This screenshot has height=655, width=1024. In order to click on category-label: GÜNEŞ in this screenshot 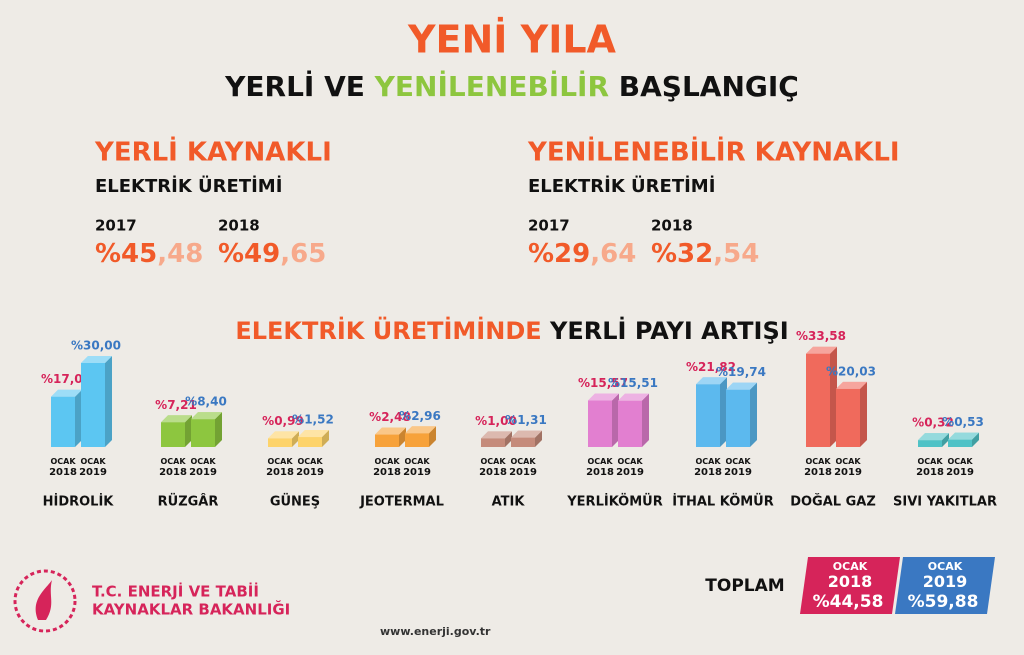, I will do `click(295, 502)`.